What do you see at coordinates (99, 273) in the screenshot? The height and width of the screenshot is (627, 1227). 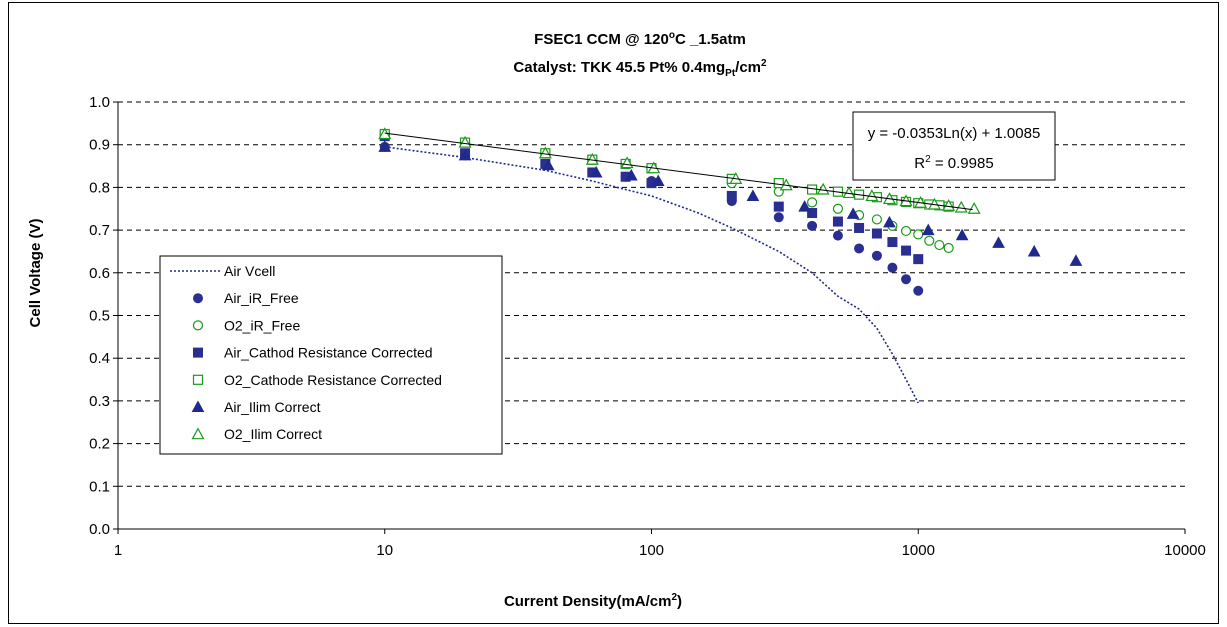 I see `y-tick-label-0.6: 0.6` at bounding box center [99, 273].